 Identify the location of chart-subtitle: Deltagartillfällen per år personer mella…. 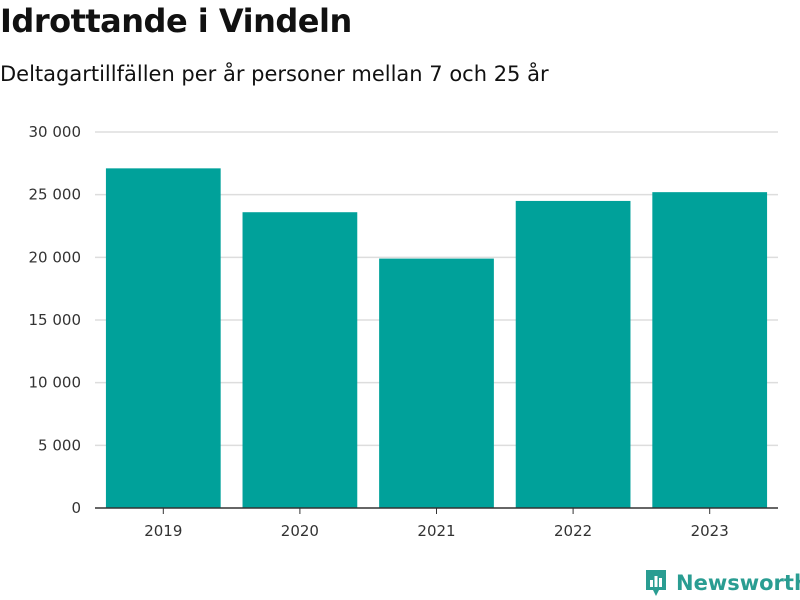
(274, 74).